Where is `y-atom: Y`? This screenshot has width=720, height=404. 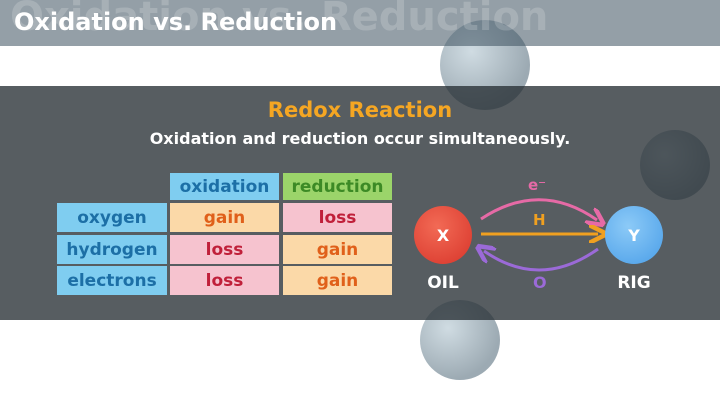
y-atom: Y is located at coordinates (634, 235).